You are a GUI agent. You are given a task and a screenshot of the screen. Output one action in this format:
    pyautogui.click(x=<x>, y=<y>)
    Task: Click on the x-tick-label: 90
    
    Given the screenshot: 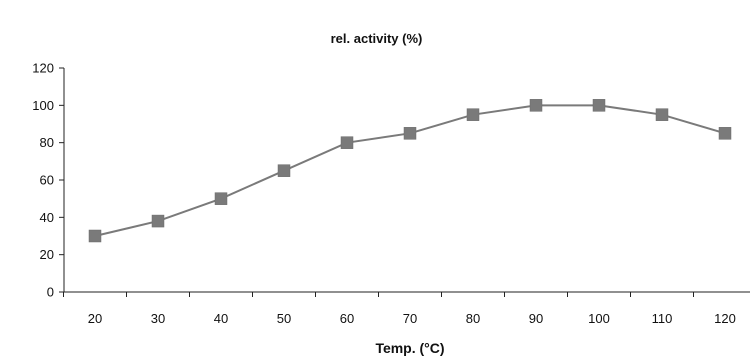 What is the action you would take?
    pyautogui.click(x=536, y=318)
    